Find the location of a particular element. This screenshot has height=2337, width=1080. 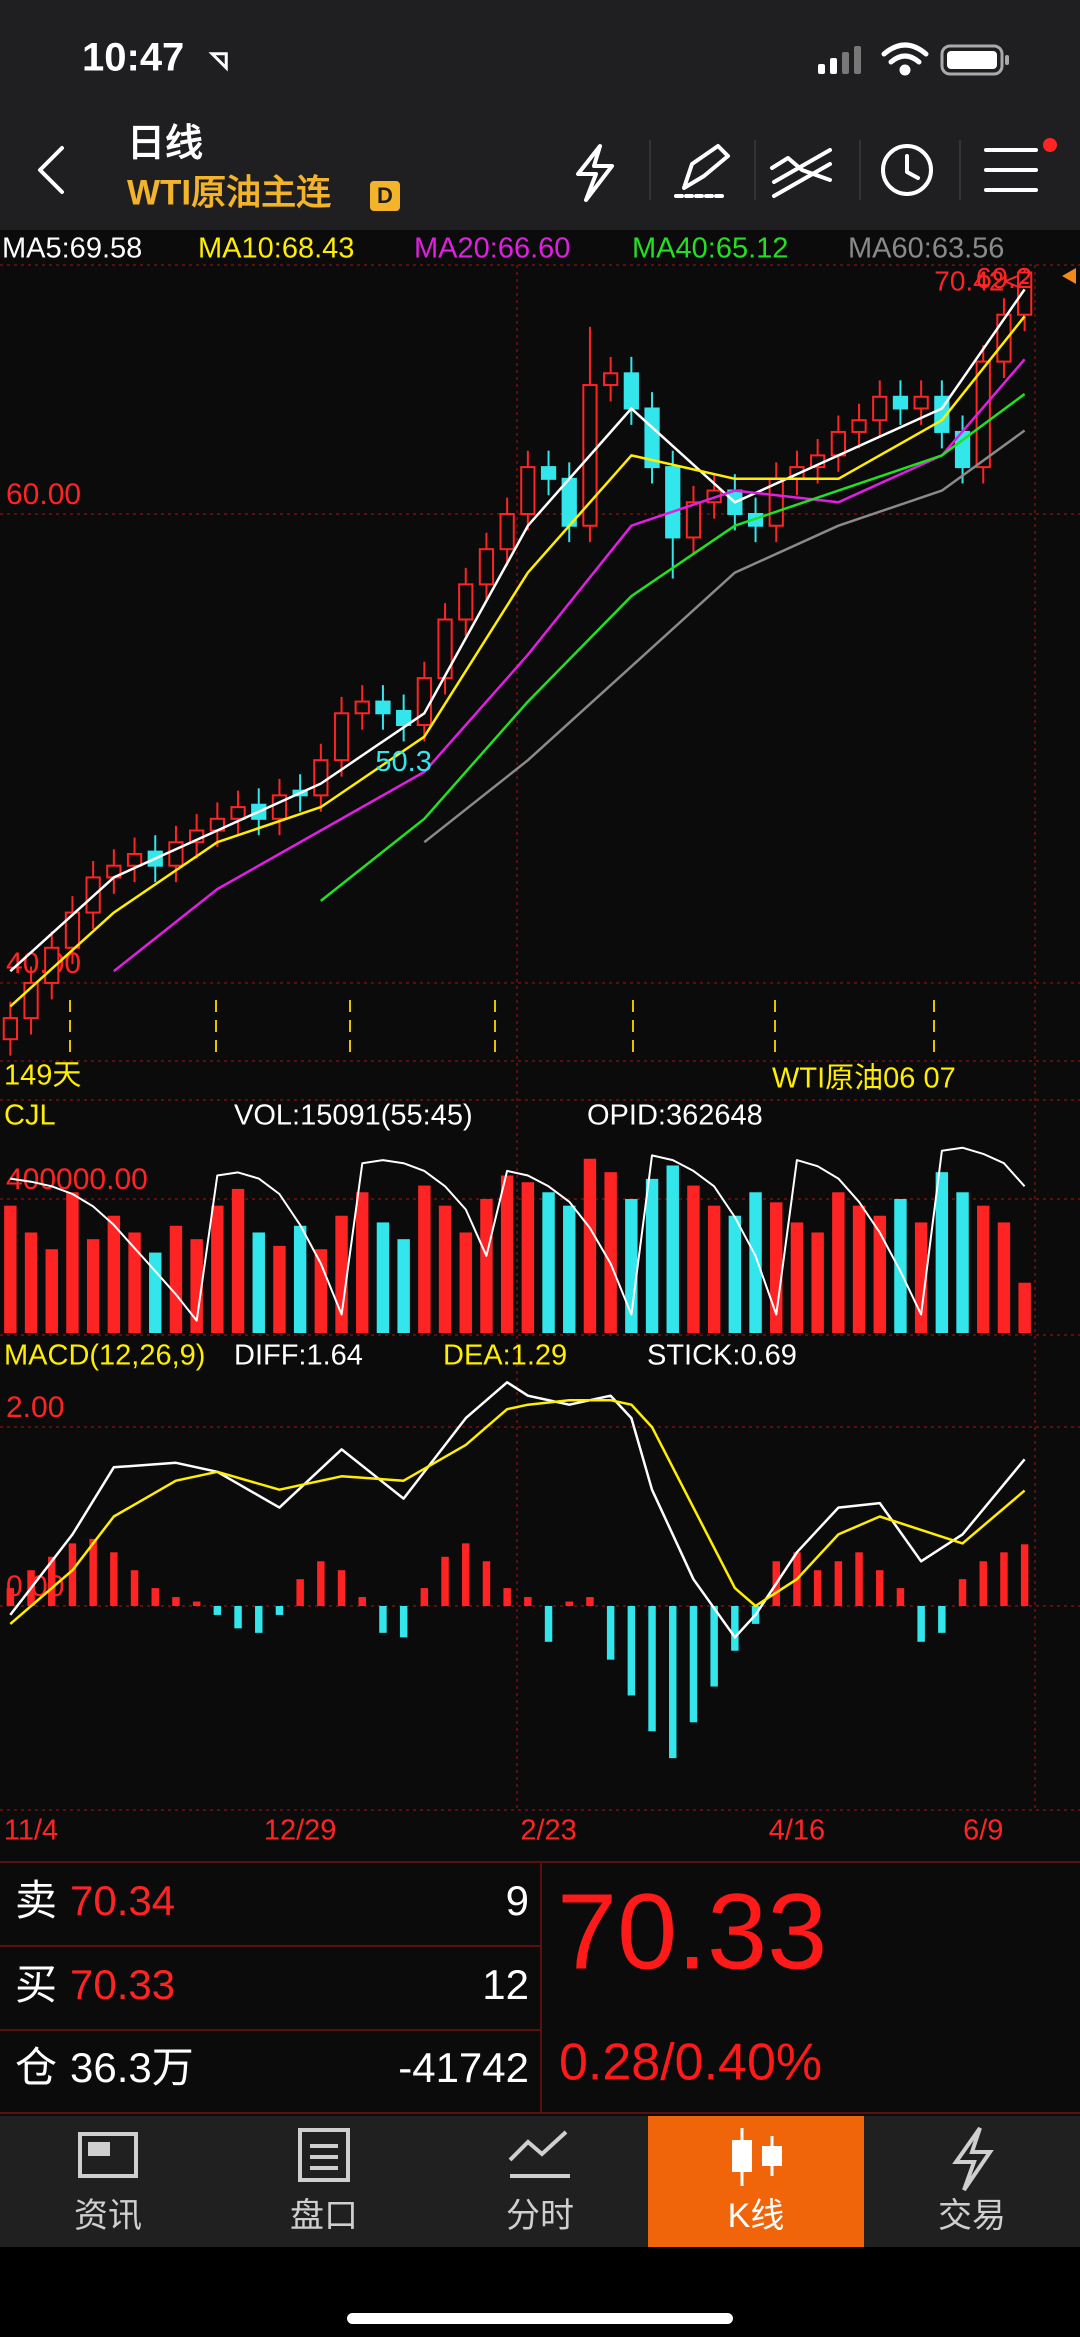

home-indicator is located at coordinates (540, 2318).